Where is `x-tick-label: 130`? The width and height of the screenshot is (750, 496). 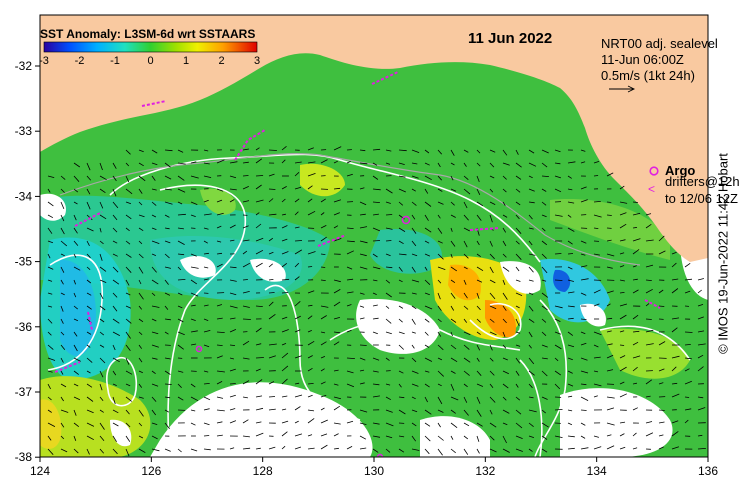
x-tick-label: 130 is located at coordinates (374, 471).